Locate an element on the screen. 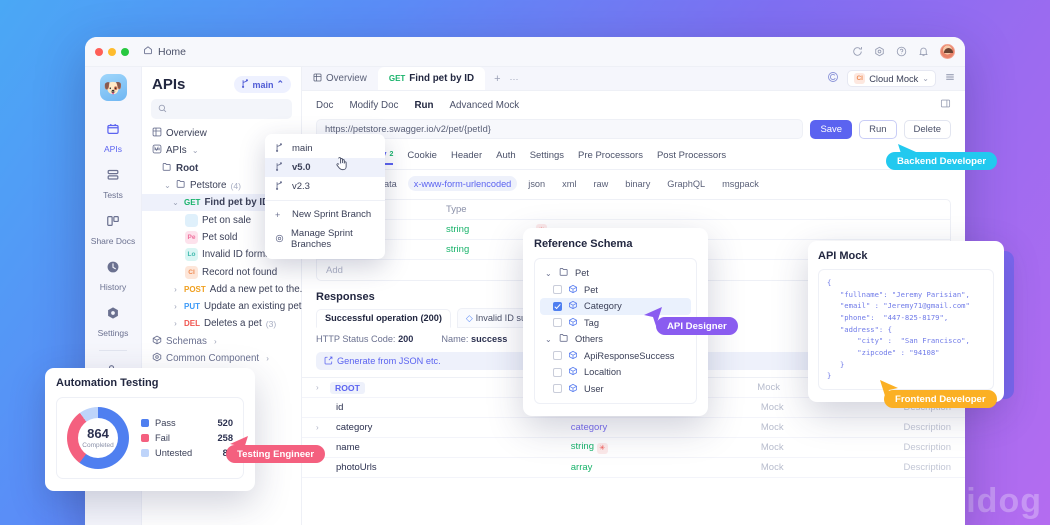 This screenshot has height=525, width=1050. tab-pre-processors: Pre Processors is located at coordinates (610, 155).